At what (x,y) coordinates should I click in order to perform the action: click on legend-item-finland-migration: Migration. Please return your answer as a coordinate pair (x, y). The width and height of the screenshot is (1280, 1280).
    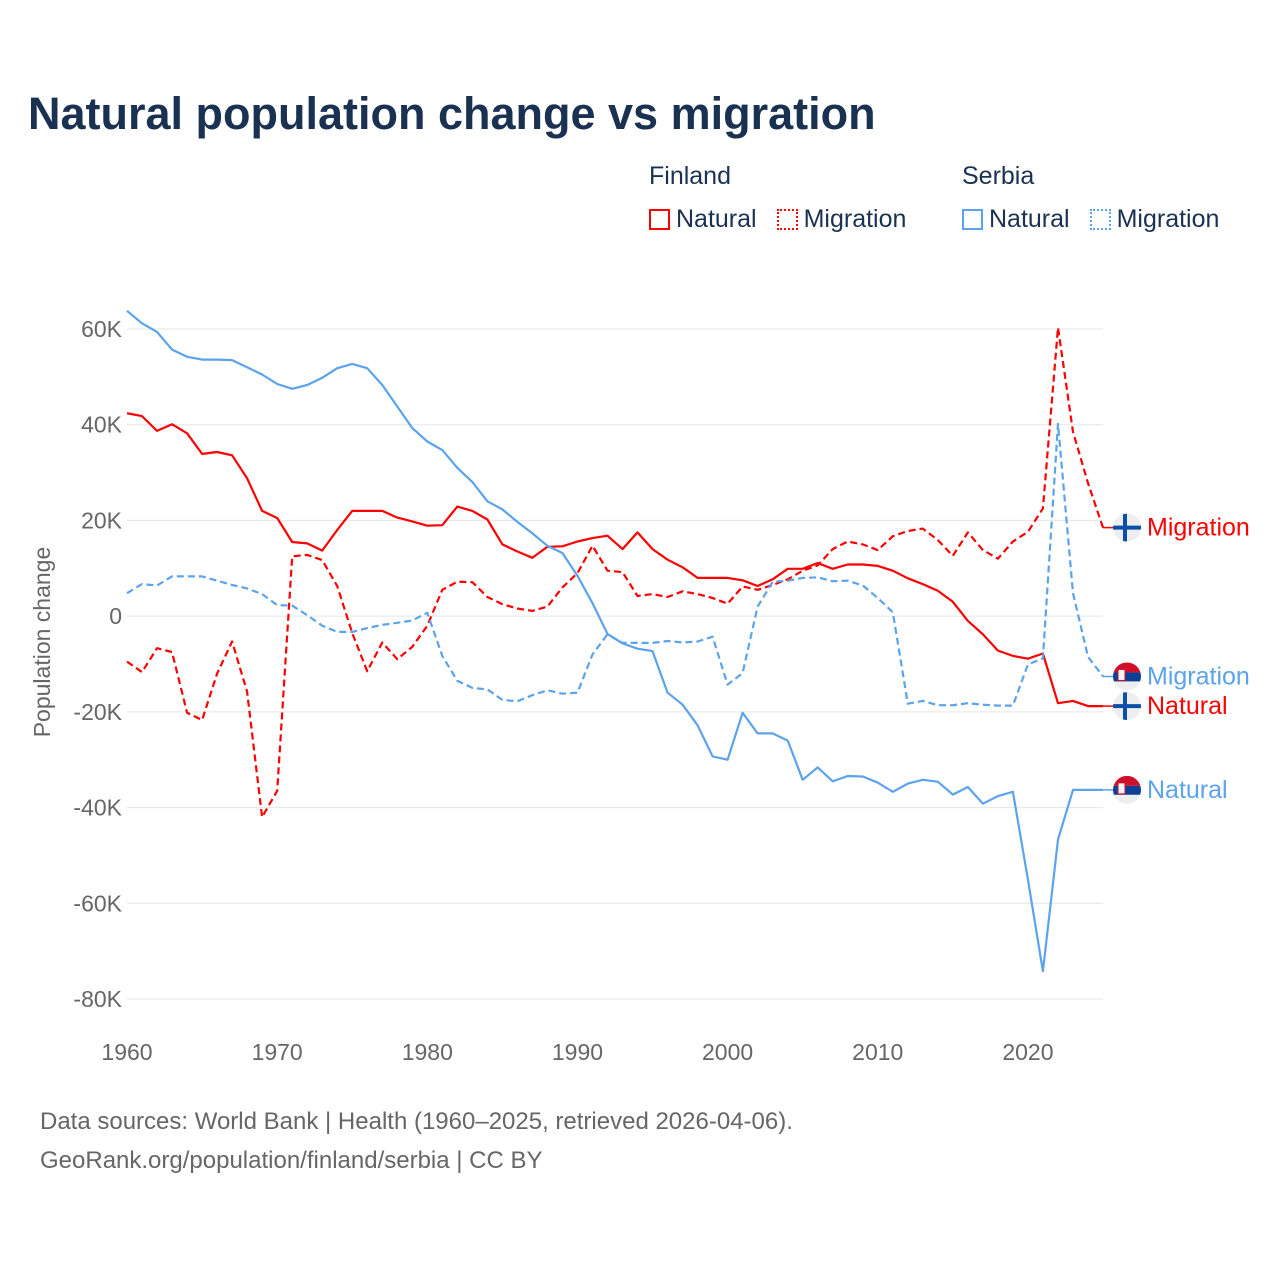
    Looking at the image, I should click on (841, 219).